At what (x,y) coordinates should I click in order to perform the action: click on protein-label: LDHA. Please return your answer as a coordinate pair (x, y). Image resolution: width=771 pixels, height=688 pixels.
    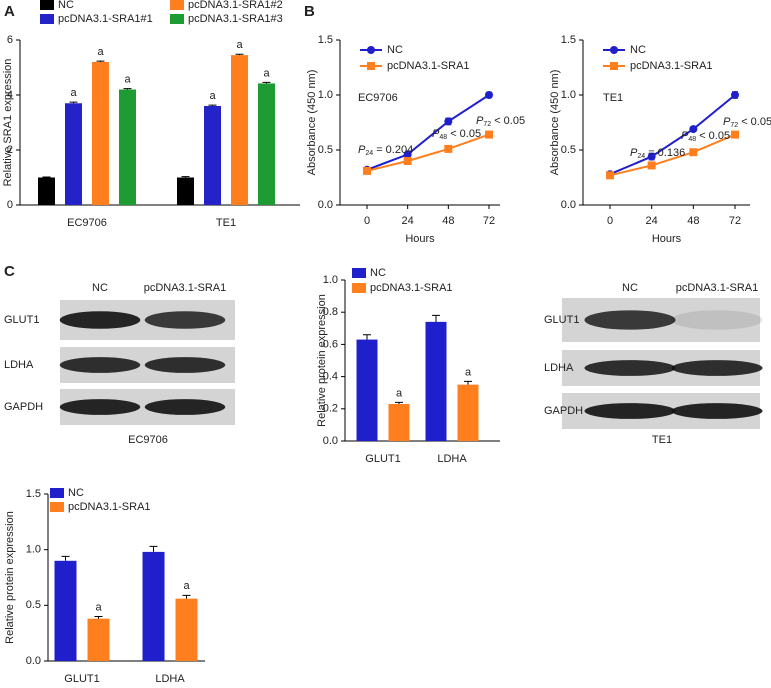
    Looking at the image, I should click on (19, 365).